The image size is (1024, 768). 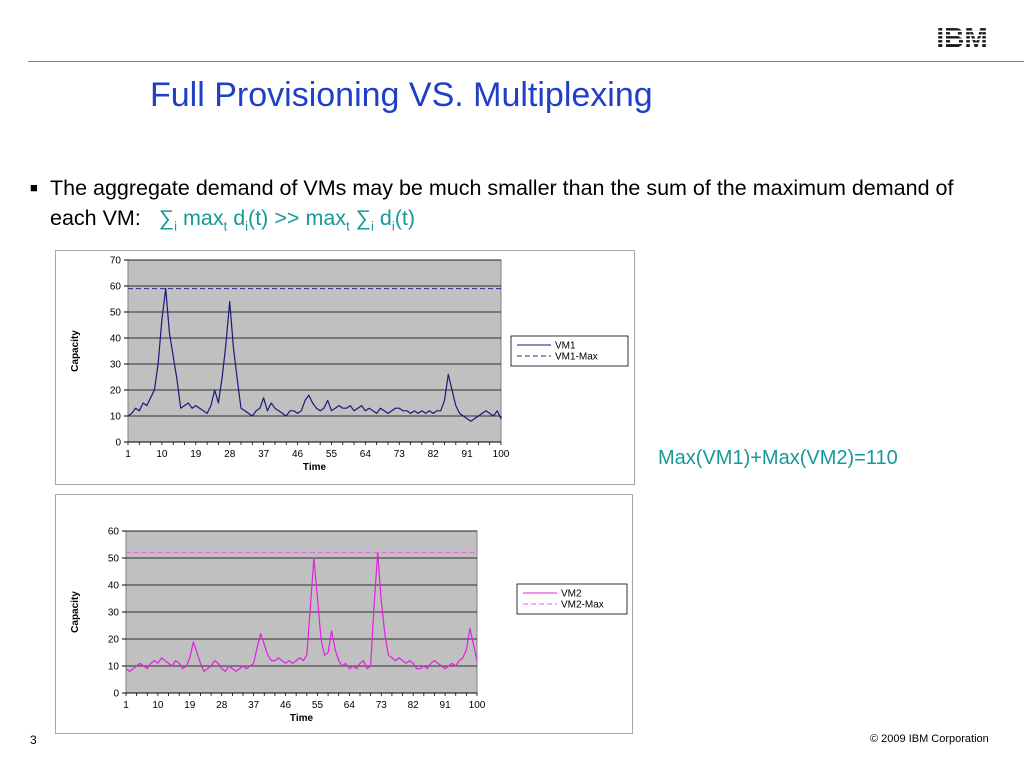 What do you see at coordinates (565, 346) in the screenshot?
I see `vm1-legend-label: VM1` at bounding box center [565, 346].